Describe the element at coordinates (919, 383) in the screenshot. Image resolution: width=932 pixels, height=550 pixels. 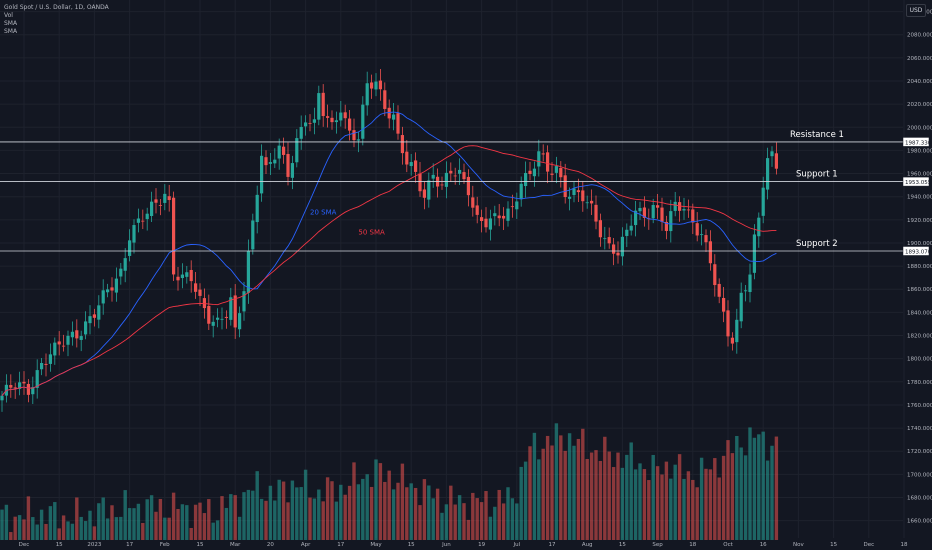
I see `y-tick-label: 1780.000` at that location.